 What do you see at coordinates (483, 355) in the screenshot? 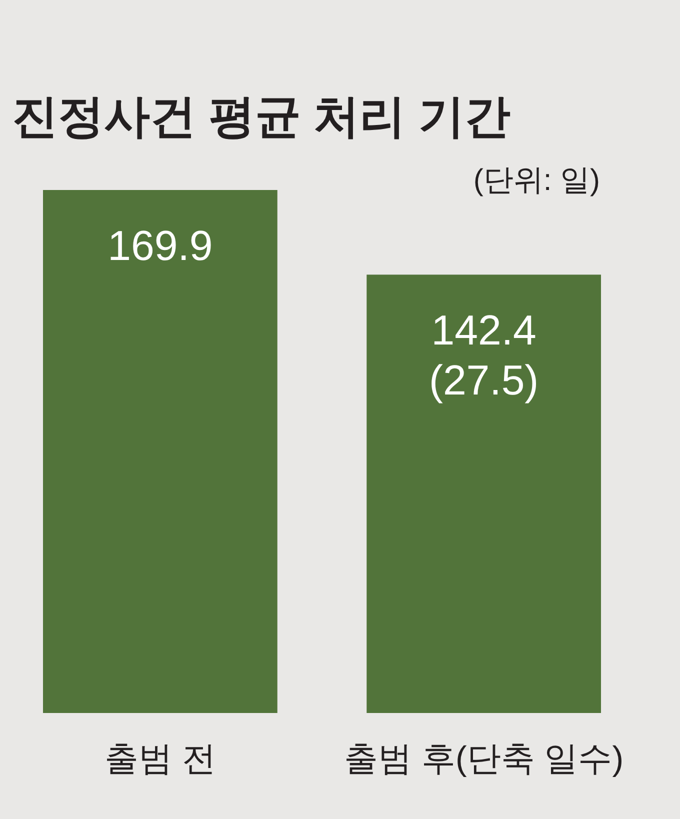
I see `data-label: 142.4 (27.5)` at bounding box center [483, 355].